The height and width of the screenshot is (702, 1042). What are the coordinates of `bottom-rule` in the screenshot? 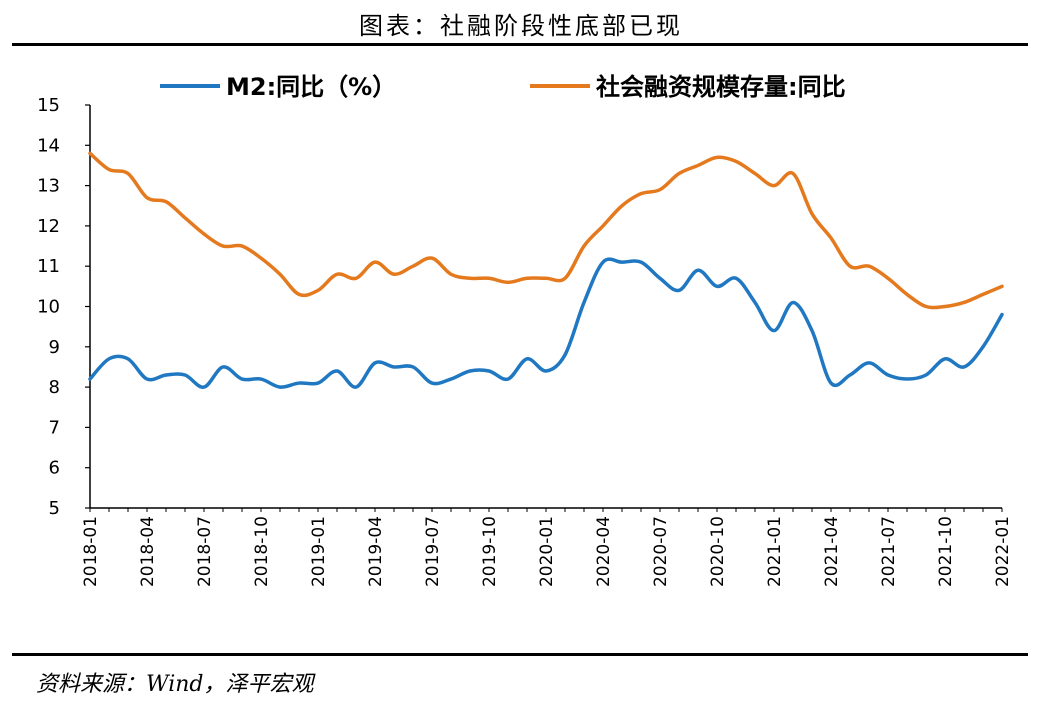 It's located at (520, 654).